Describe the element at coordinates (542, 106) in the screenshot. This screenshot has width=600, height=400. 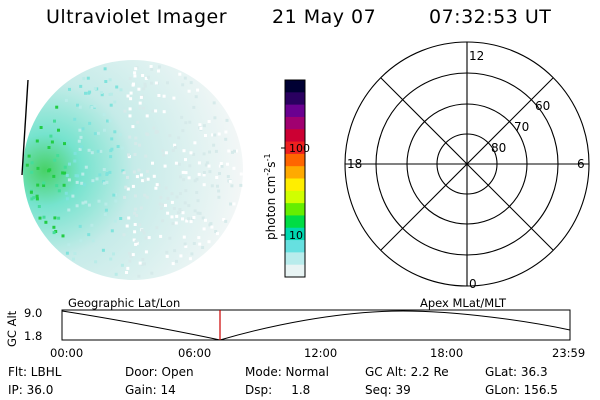
I see `lat-label-60: 60` at that location.